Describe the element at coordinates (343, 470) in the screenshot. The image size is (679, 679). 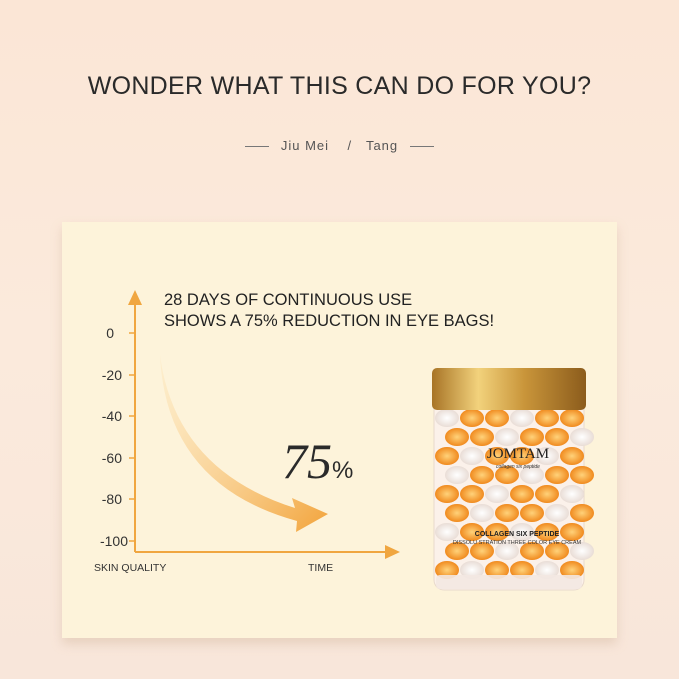
I see `reduction-unit: %` at that location.